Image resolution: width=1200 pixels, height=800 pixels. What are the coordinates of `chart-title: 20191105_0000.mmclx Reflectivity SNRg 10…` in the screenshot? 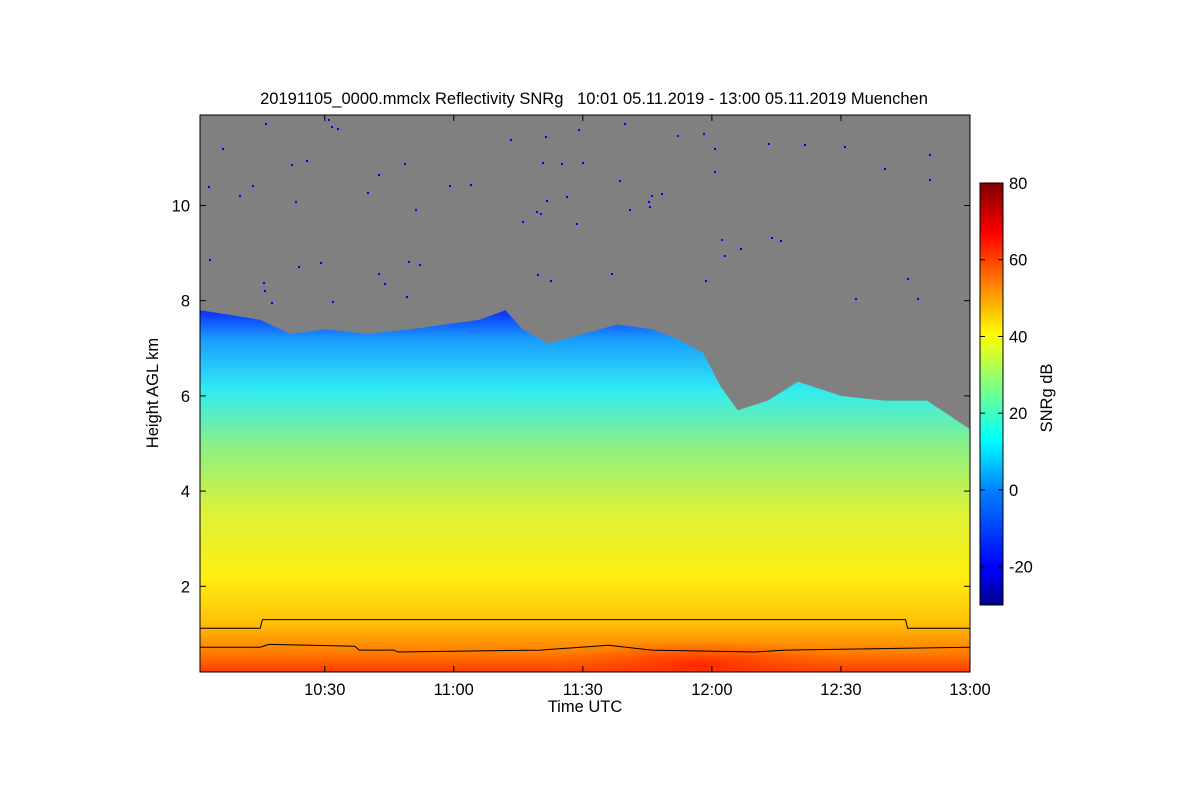 It's located at (594, 99).